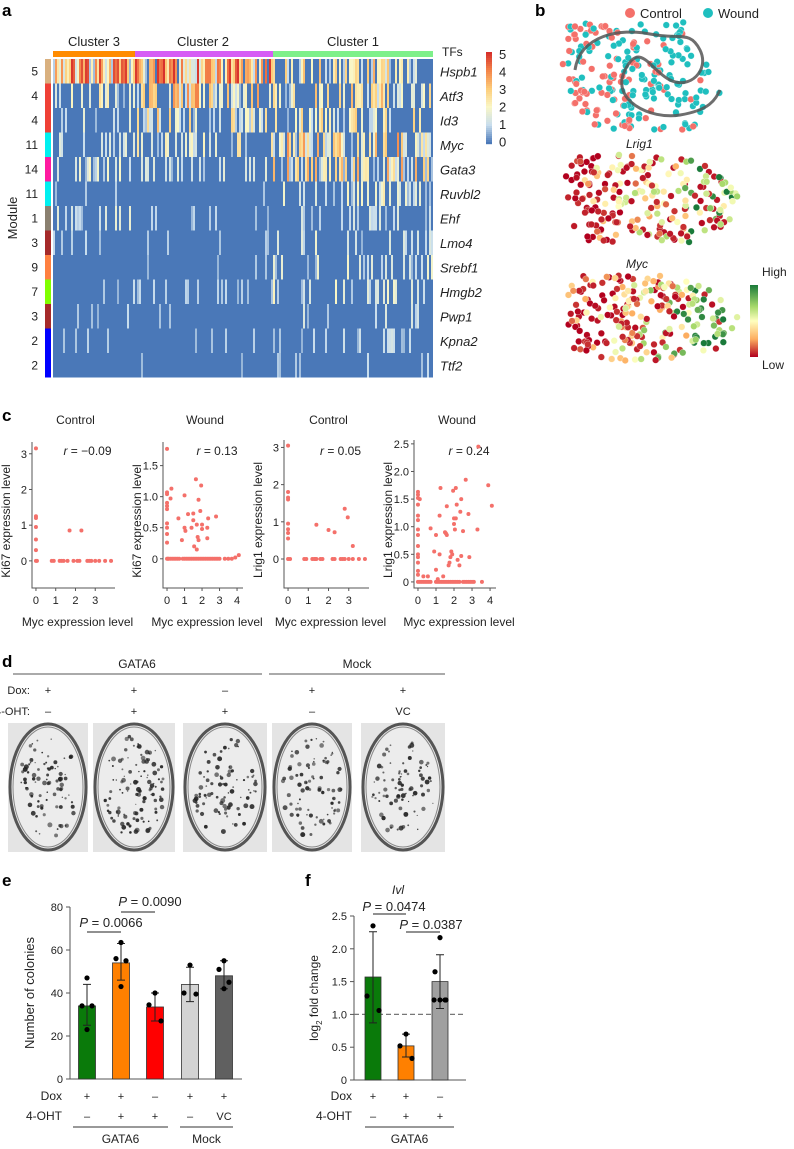 The image size is (794, 1149). What do you see at coordinates (134, 787) in the screenshot?
I see `plate-rim` at bounding box center [134, 787].